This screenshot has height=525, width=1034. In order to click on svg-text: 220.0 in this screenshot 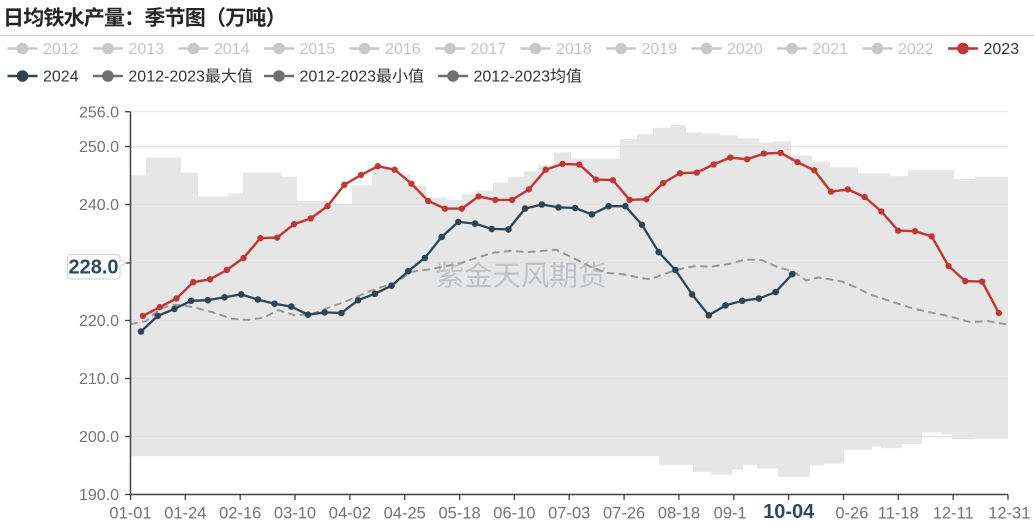, I will do `click(99, 321)`.